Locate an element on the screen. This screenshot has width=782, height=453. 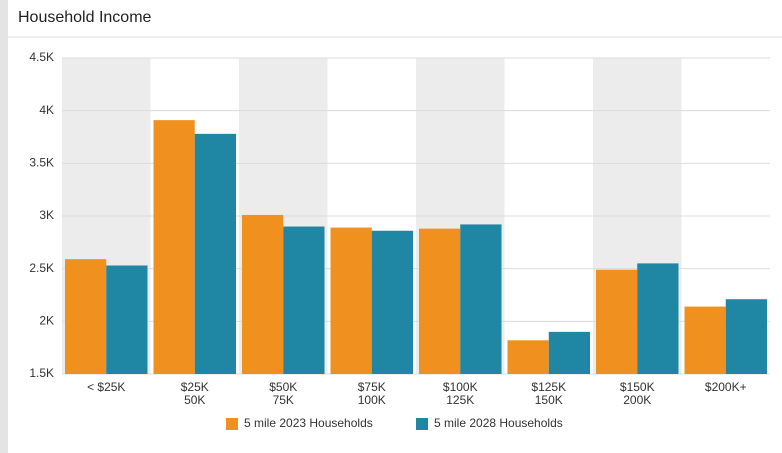
legend-item: 5 mile 2023 Households is located at coordinates (299, 423).